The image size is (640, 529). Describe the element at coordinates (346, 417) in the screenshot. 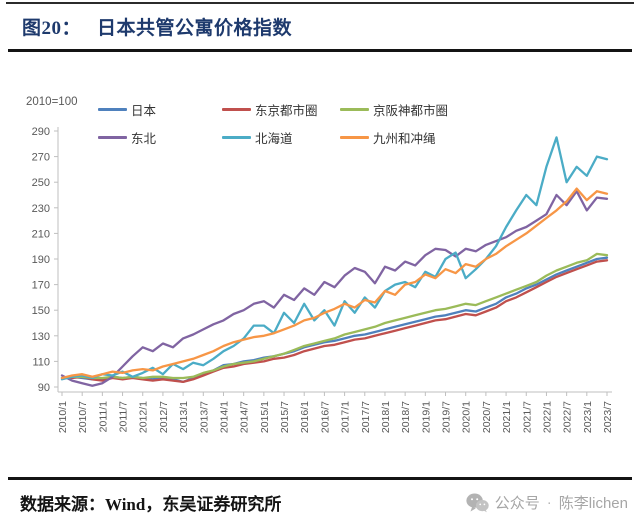

I see `x-tick-label: 2017/1` at that location.